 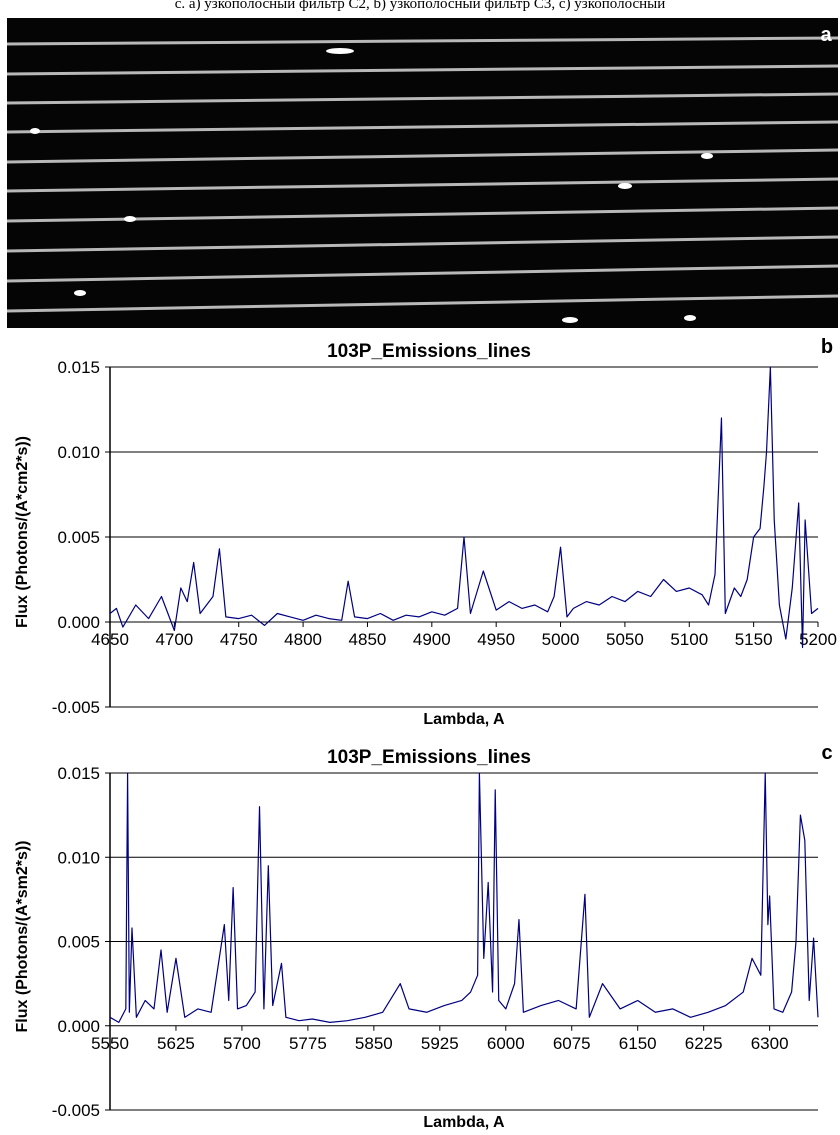 What do you see at coordinates (242, 1043) in the screenshot?
I see `x-tick-label: 5700` at bounding box center [242, 1043].